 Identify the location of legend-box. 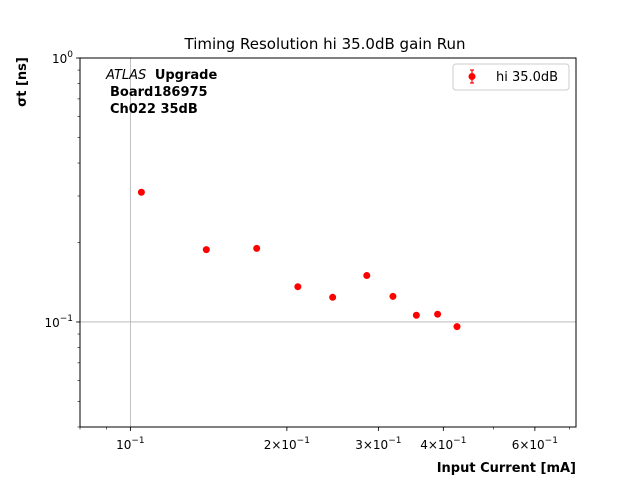
(511, 77).